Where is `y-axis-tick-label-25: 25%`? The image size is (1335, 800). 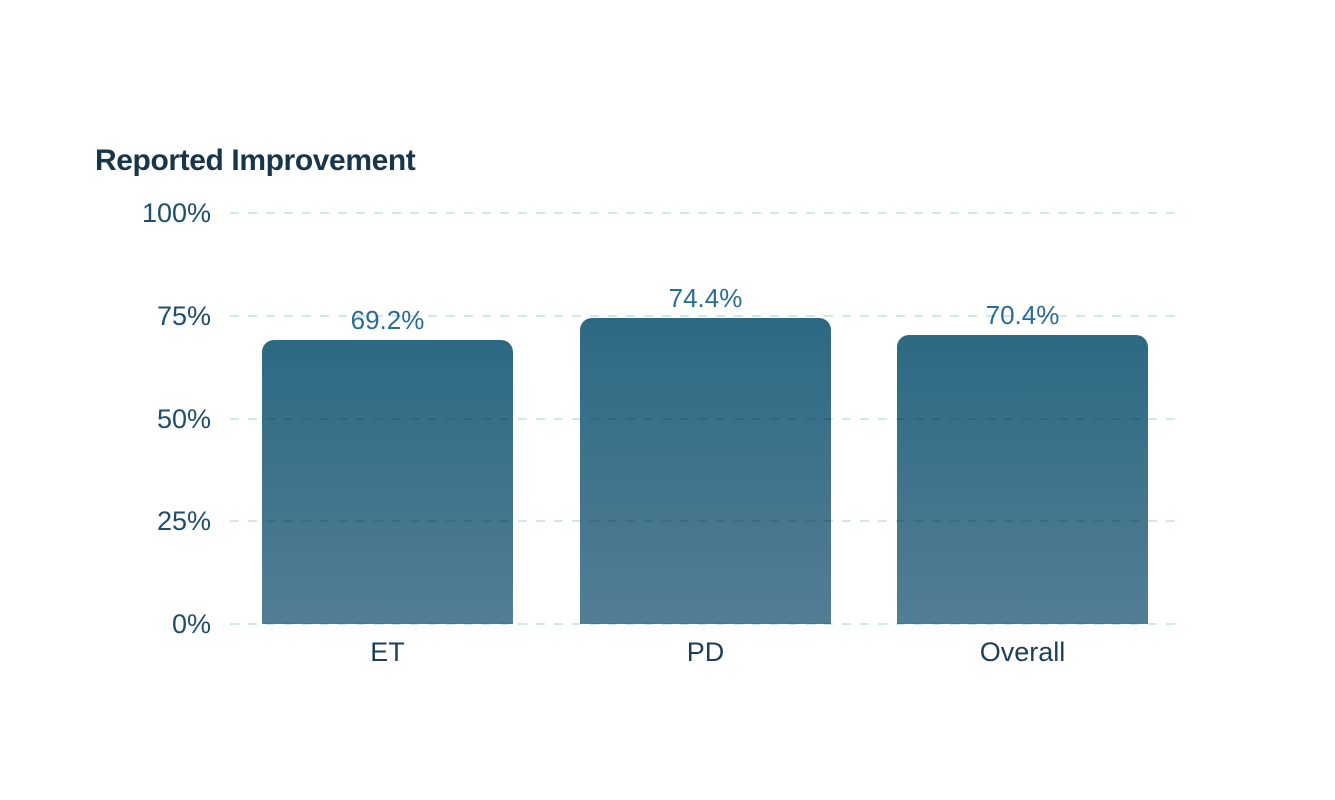
y-axis-tick-label-25: 25% is located at coordinates (183, 521).